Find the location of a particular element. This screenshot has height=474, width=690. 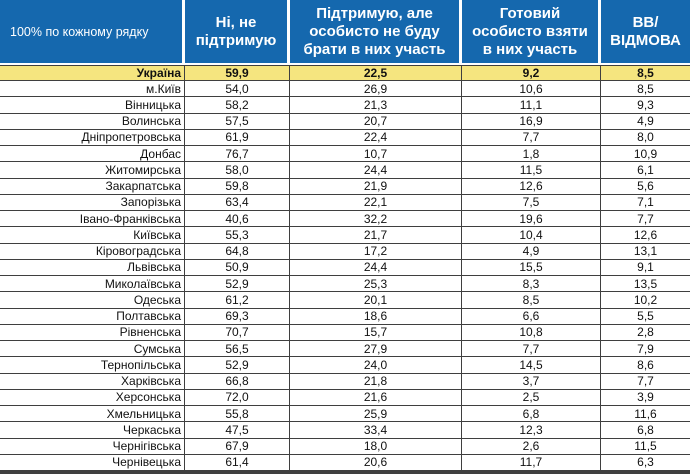

value-cell: 18,0 is located at coordinates (376, 446).